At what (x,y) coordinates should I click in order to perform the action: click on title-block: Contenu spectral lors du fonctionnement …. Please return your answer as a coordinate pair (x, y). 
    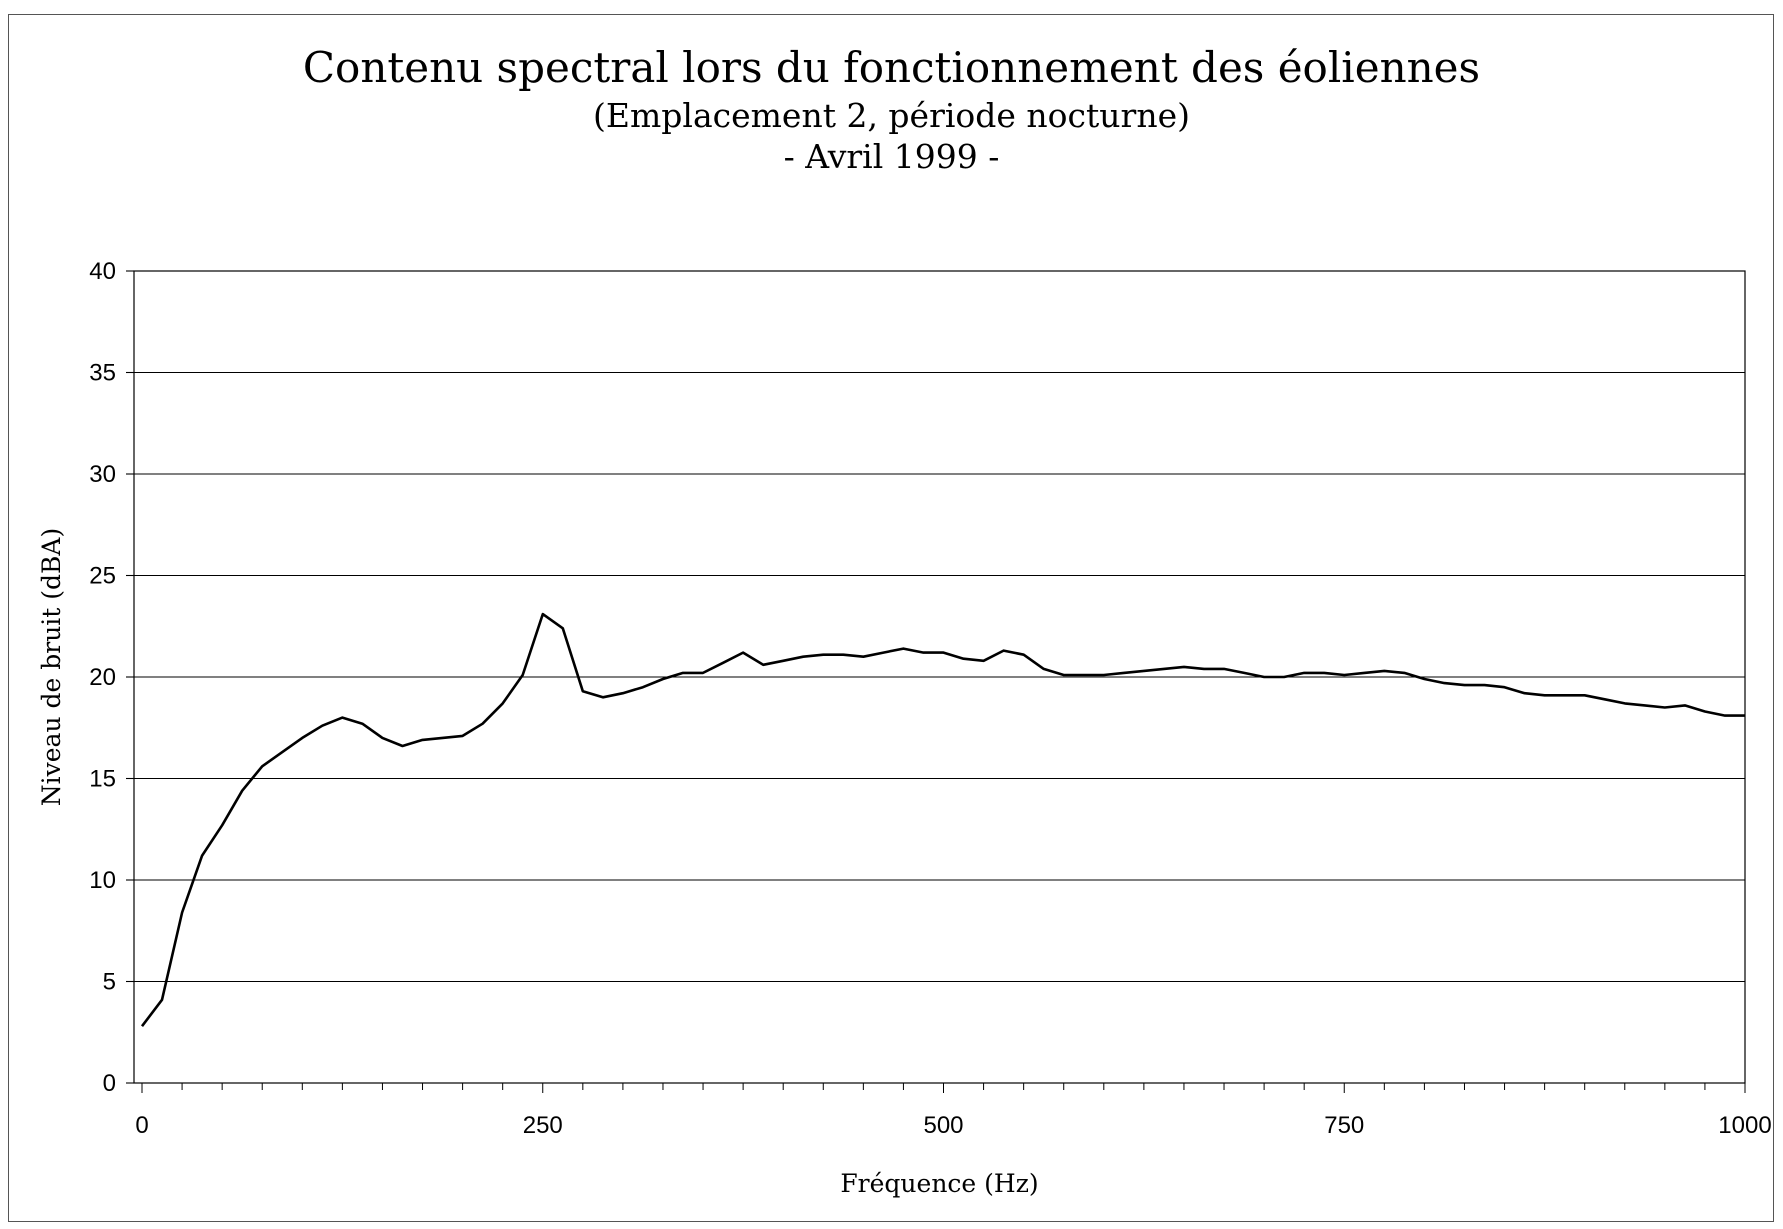
    Looking at the image, I should click on (891, 109).